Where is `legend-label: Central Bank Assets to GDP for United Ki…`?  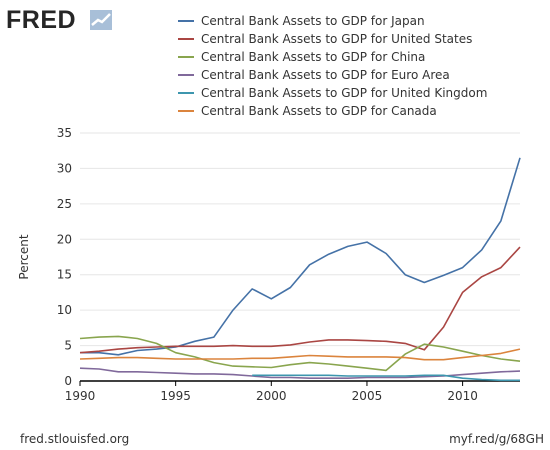 legend-label: Central Bank Assets to GDP for United Ki… is located at coordinates (344, 93).